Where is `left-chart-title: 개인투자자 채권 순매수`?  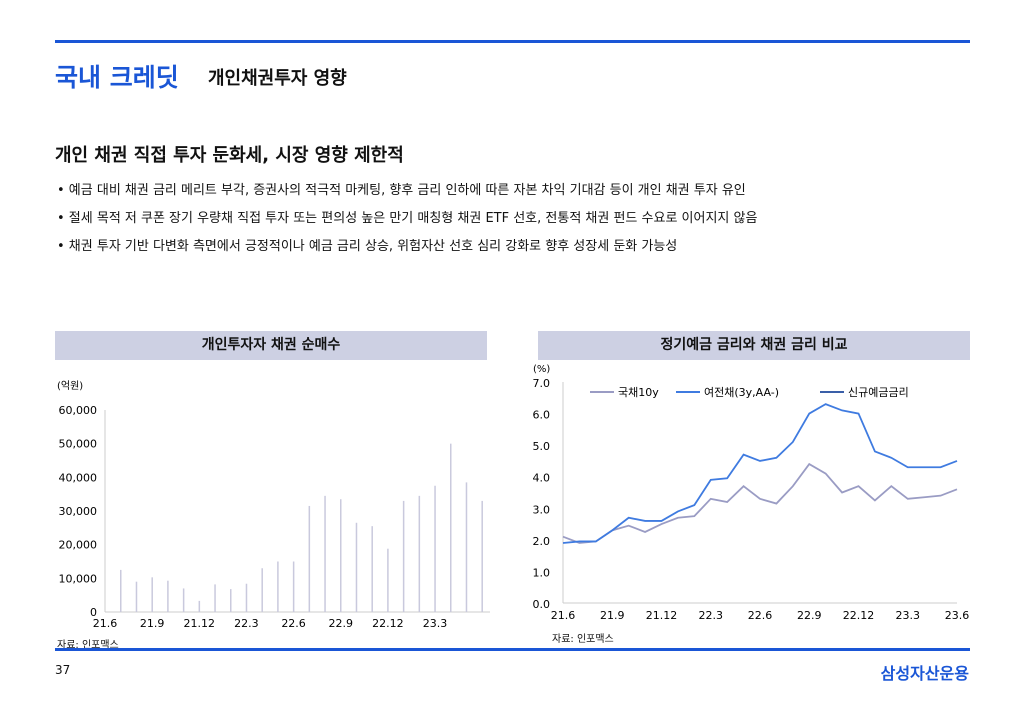
left-chart-title: 개인투자자 채권 순매수 is located at coordinates (271, 345).